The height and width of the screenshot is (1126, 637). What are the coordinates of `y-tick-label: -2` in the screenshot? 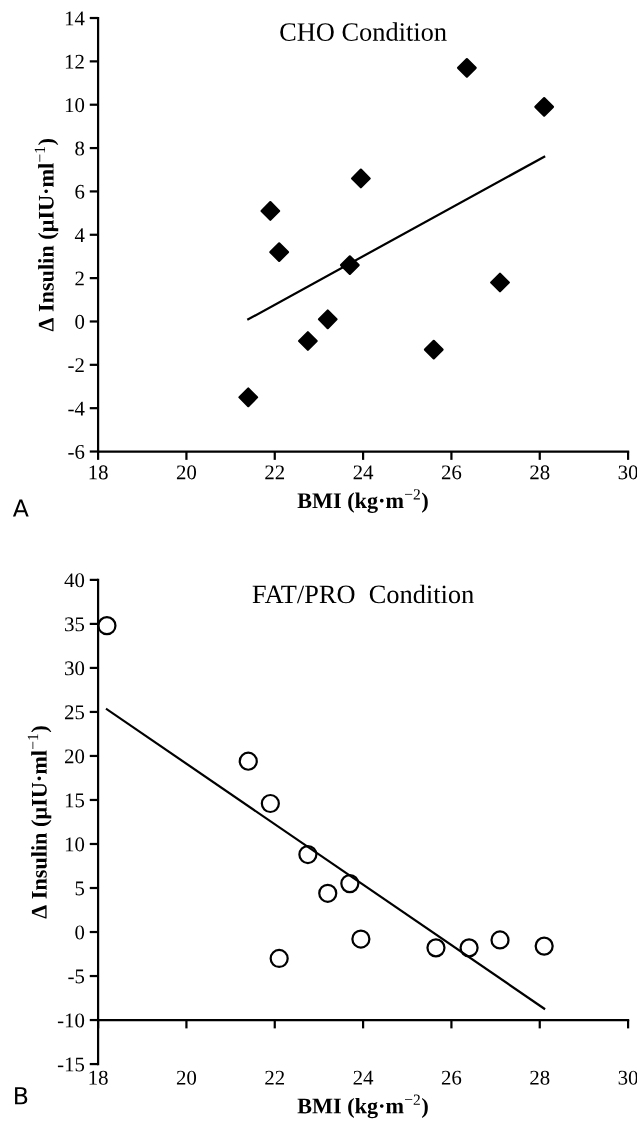 It's located at (76, 365).